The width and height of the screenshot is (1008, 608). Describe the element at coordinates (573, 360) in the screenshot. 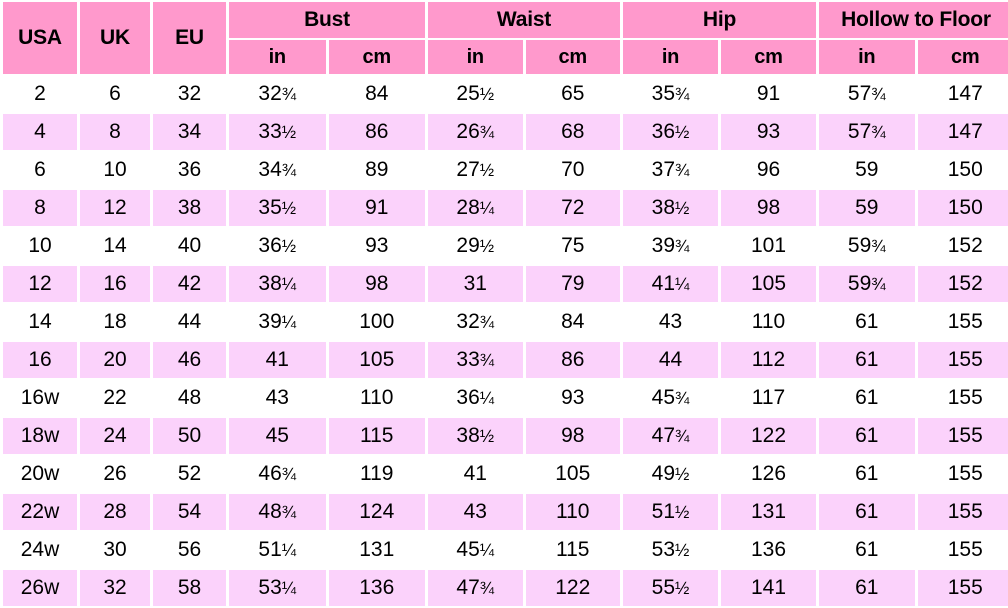

I see `cell-waist-cm: 86` at that location.